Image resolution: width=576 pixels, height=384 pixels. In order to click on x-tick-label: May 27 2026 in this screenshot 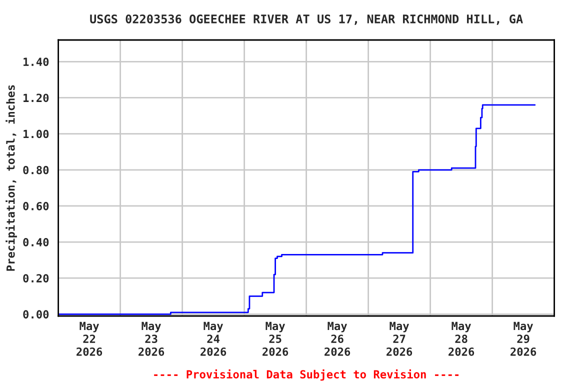, I will do `click(399, 339)`.